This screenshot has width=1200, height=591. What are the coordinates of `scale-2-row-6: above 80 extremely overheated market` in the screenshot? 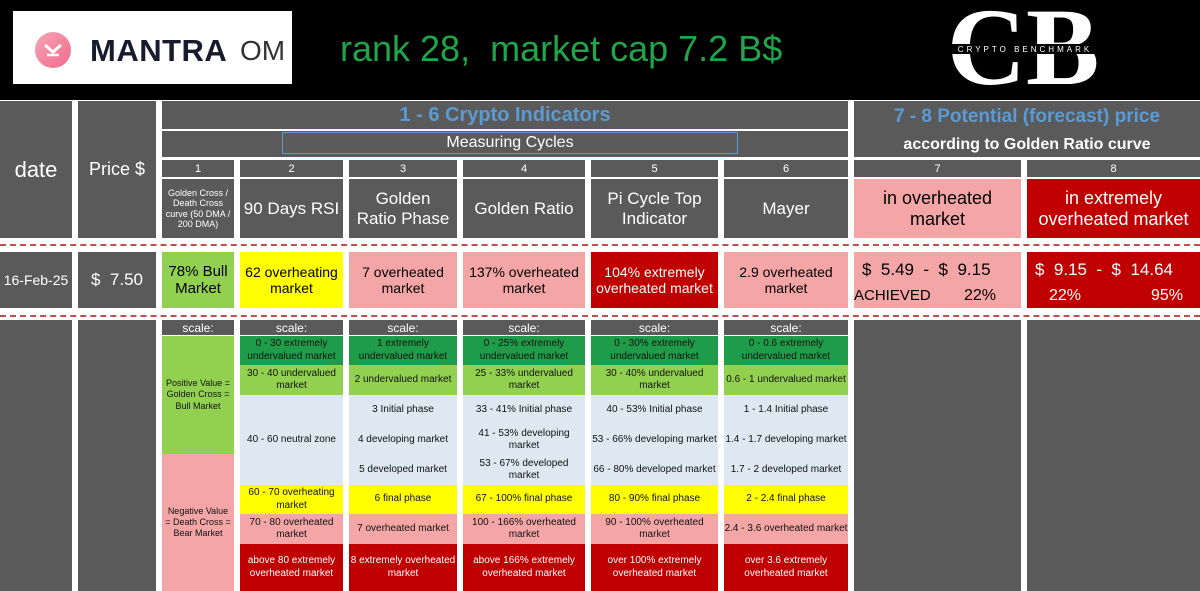 It's located at (291, 567).